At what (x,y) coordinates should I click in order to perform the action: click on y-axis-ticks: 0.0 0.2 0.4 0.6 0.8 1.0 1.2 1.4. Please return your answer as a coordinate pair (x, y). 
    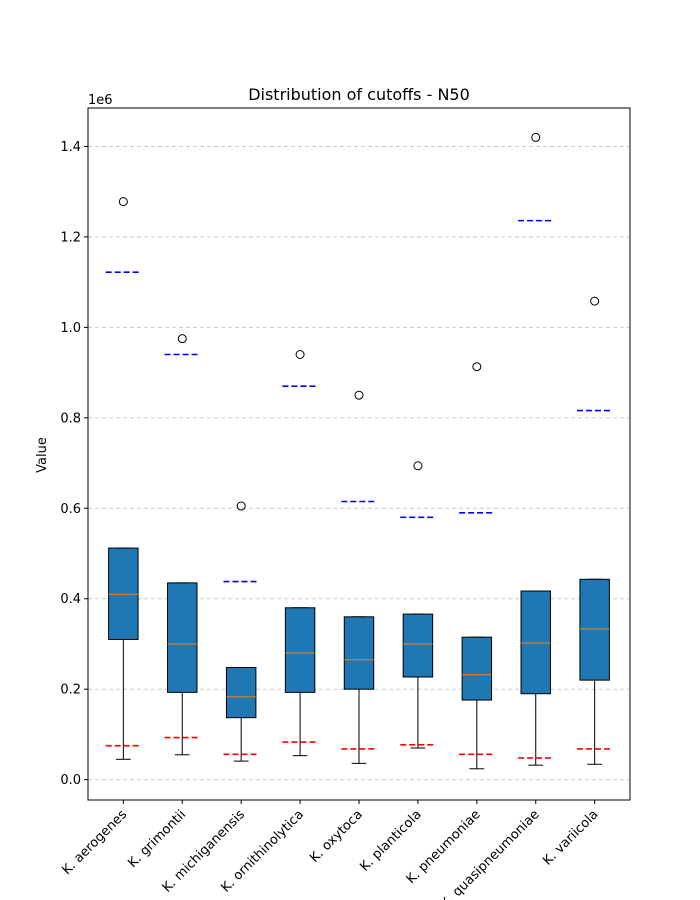
    Looking at the image, I should click on (74, 464).